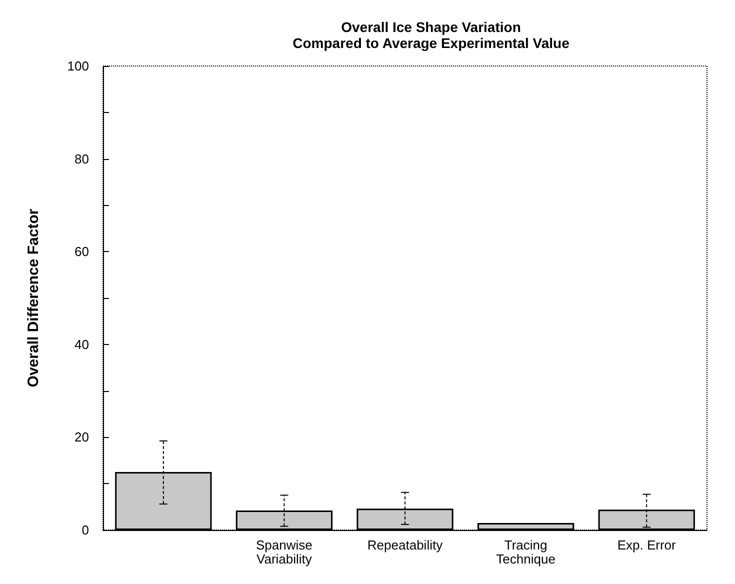  What do you see at coordinates (526, 552) in the screenshot?
I see `x-tick-label: Tracing Technique` at bounding box center [526, 552].